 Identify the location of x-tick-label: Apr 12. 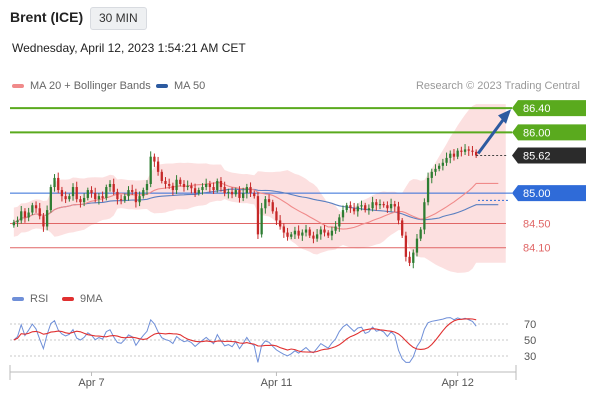
(457, 383).